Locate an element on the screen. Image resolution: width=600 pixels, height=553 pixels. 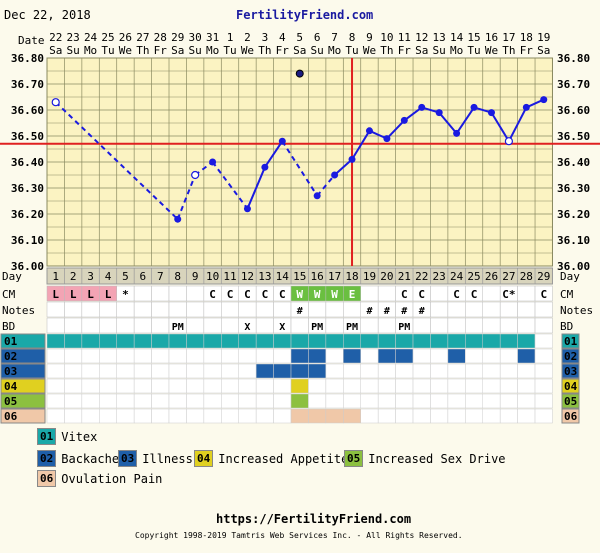
weekday-label: Fr is located at coordinates (283, 50).